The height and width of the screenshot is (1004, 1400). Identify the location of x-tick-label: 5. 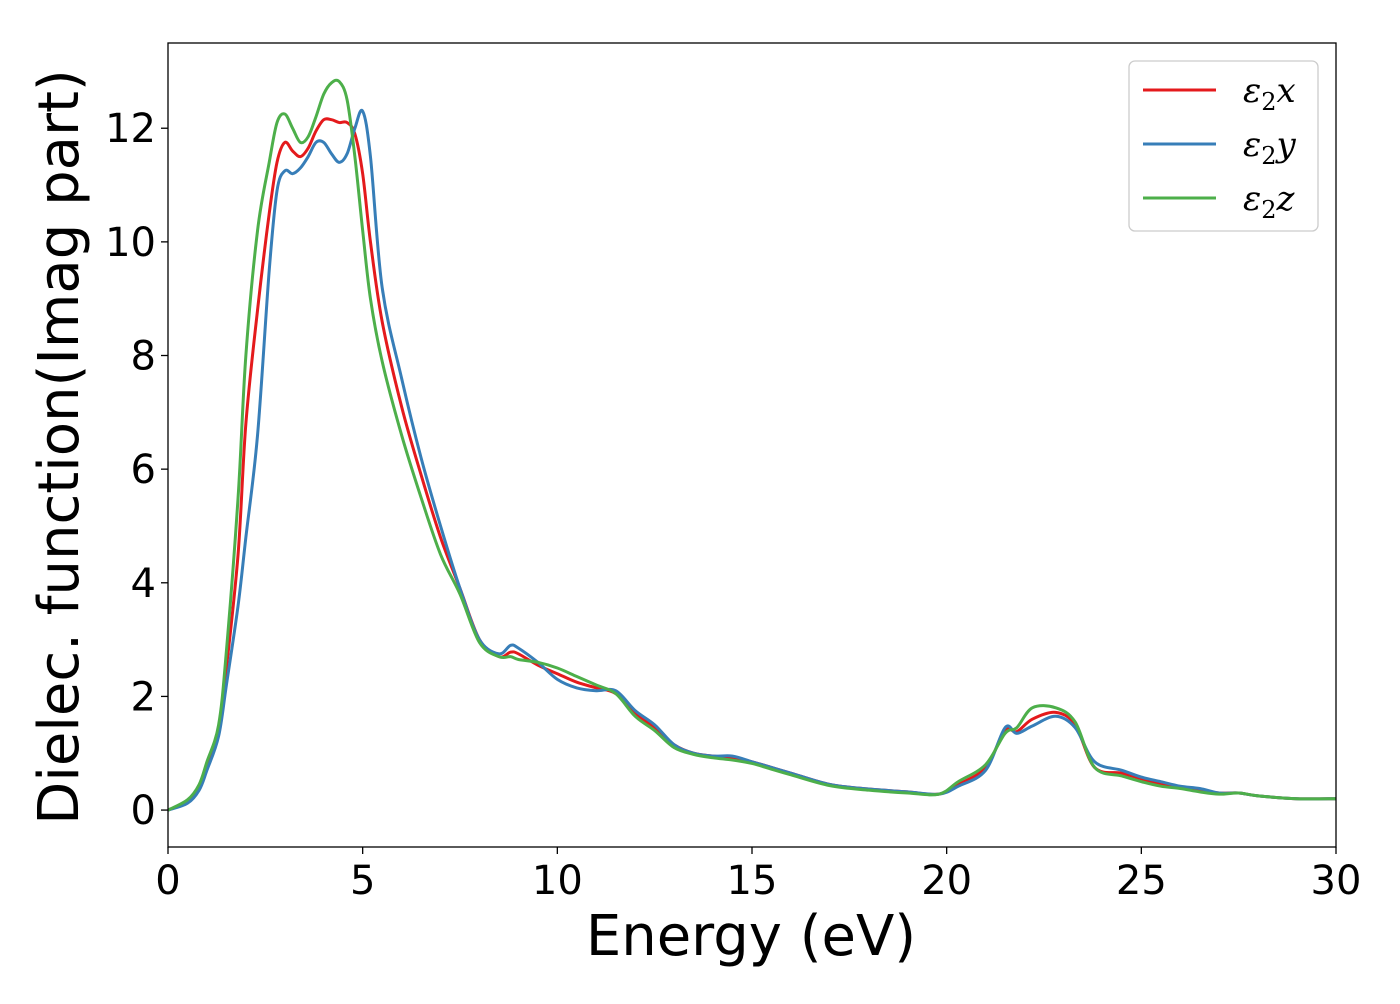
(362, 881).